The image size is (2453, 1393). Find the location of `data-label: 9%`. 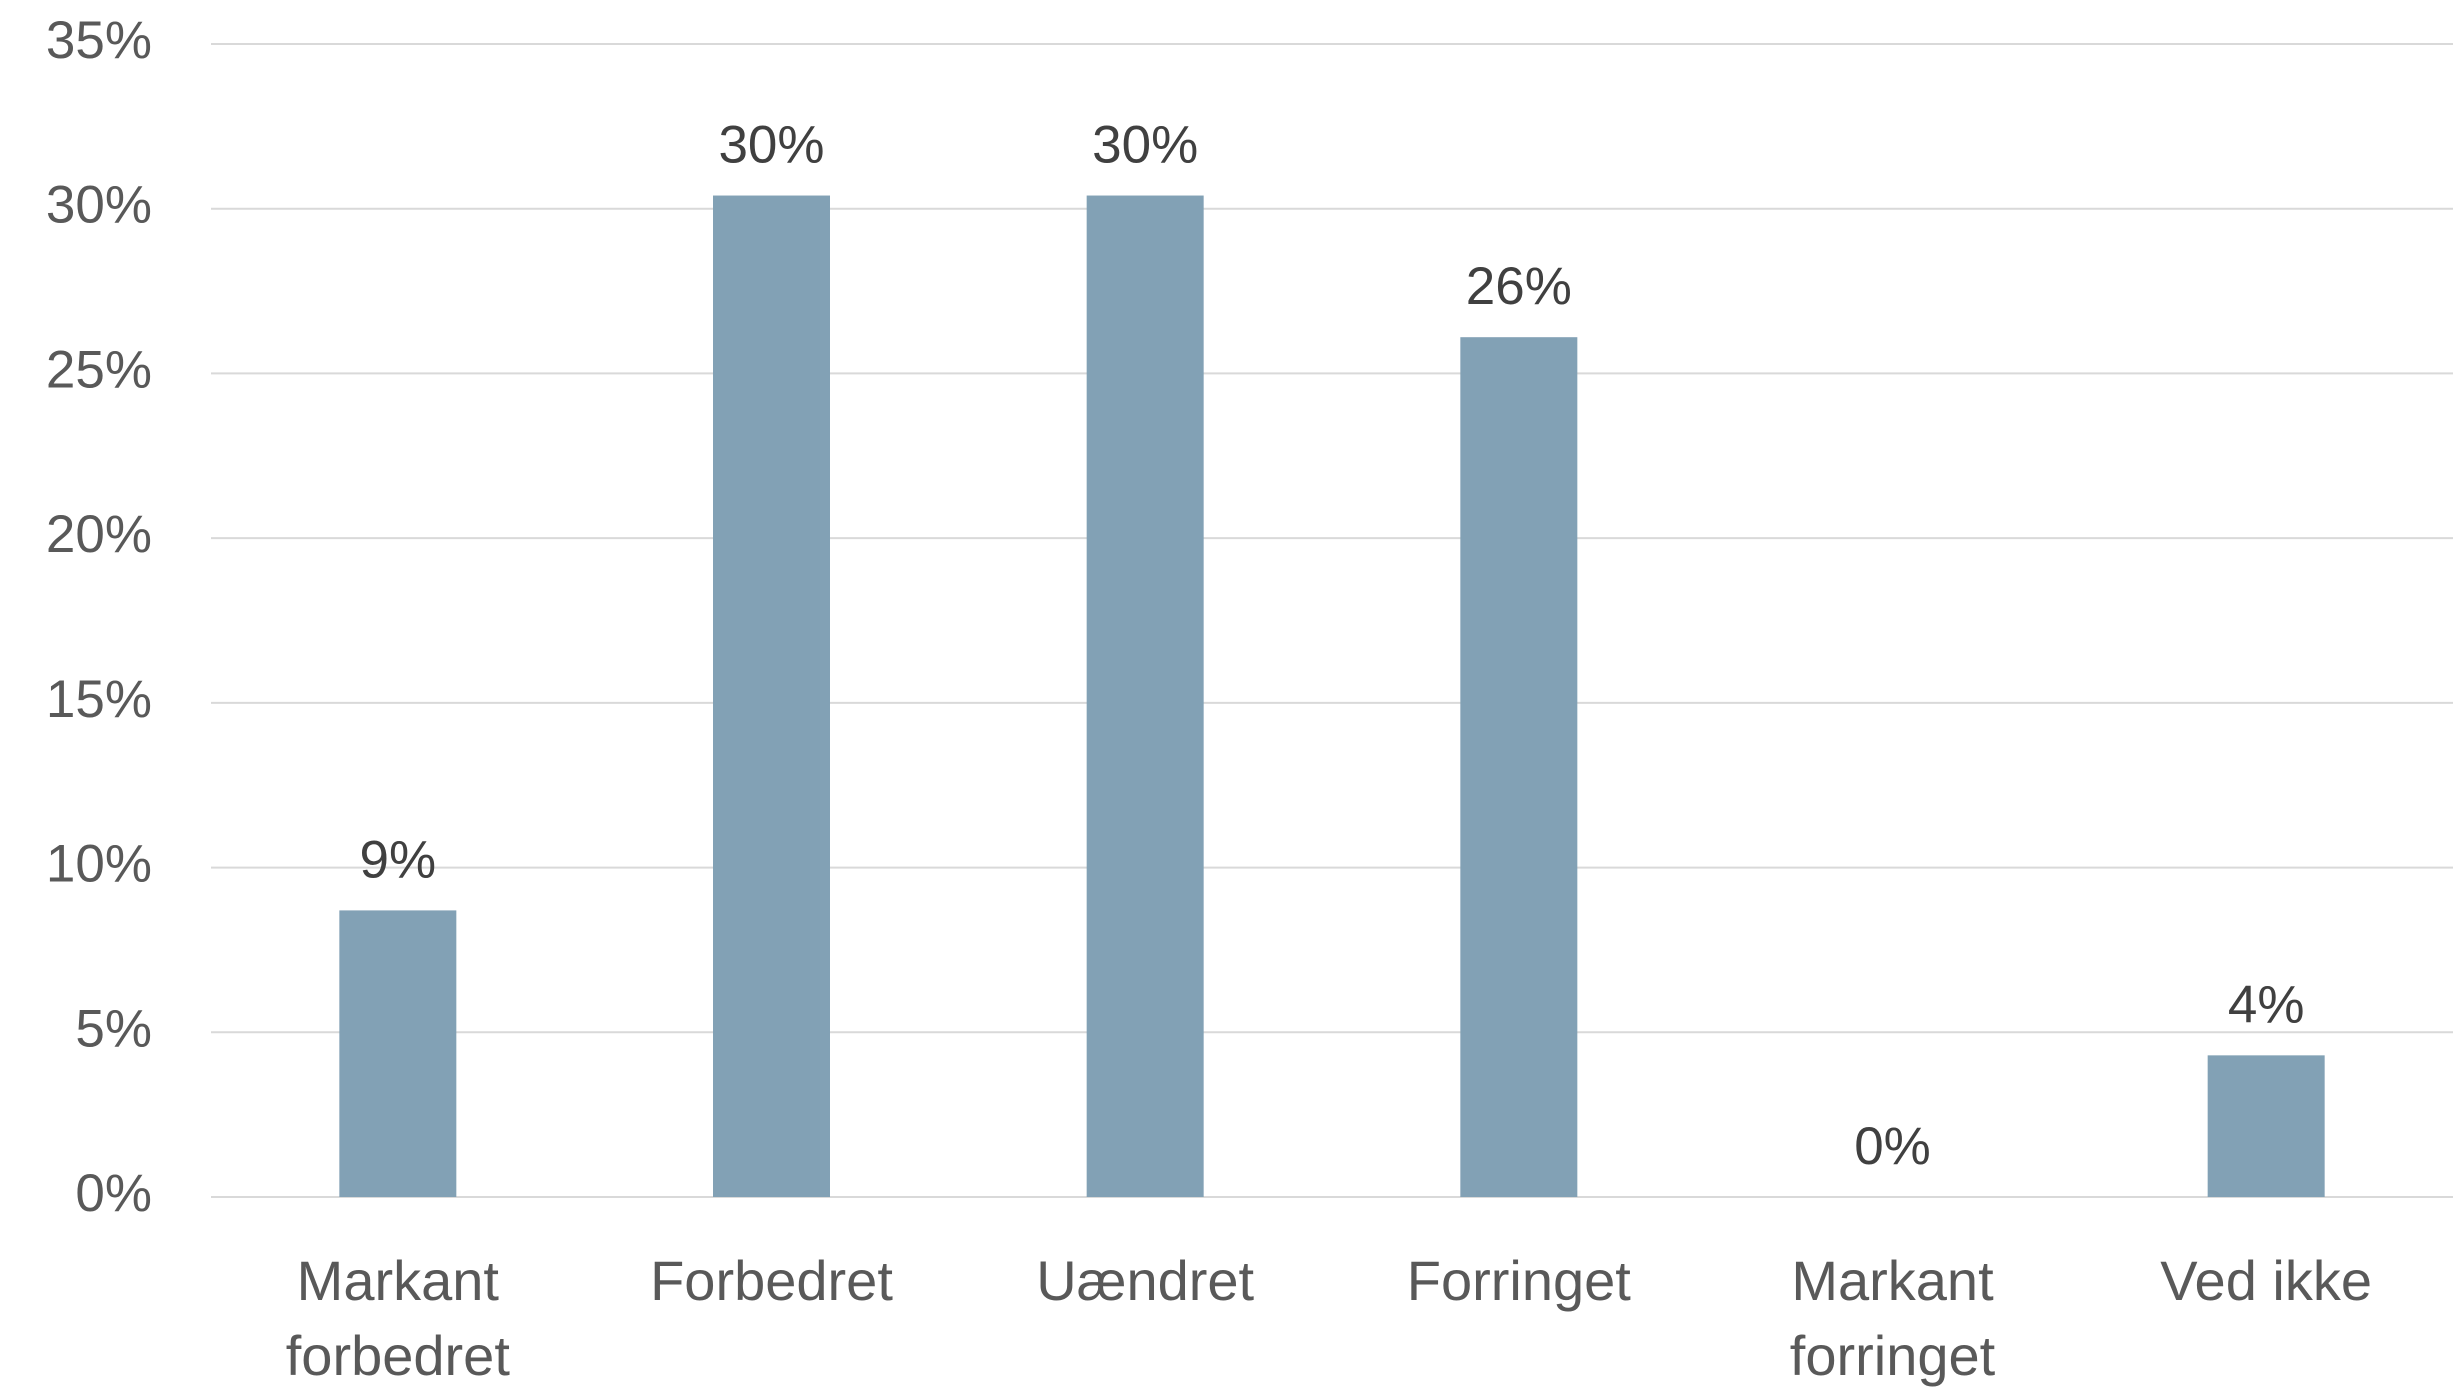

data-label: 9% is located at coordinates (398, 859).